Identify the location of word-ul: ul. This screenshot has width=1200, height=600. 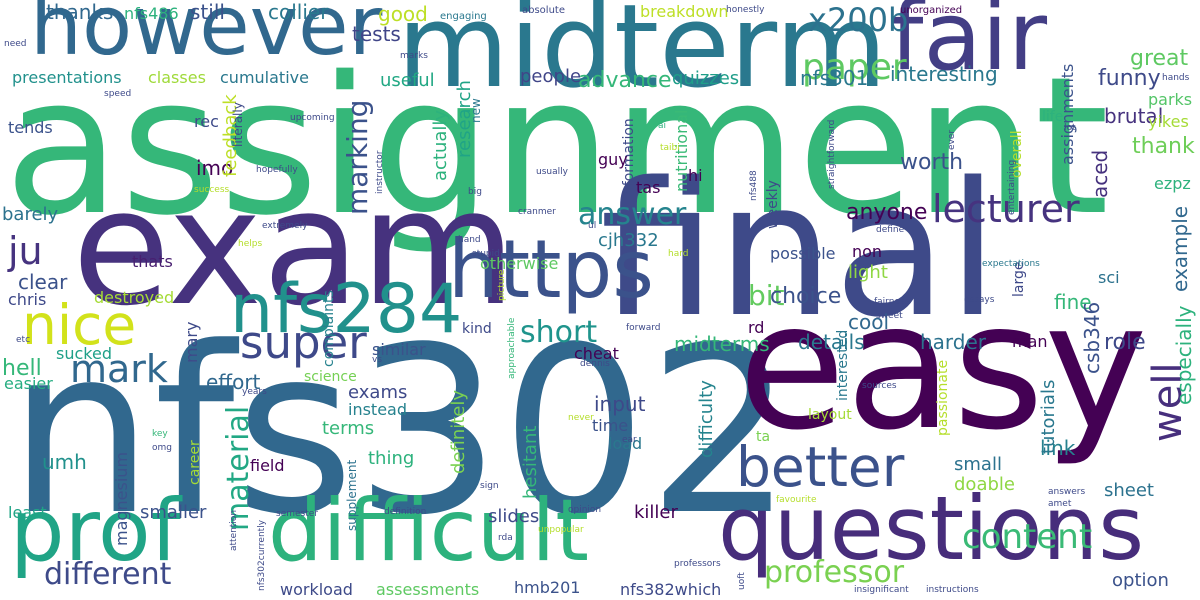
(592, 226).